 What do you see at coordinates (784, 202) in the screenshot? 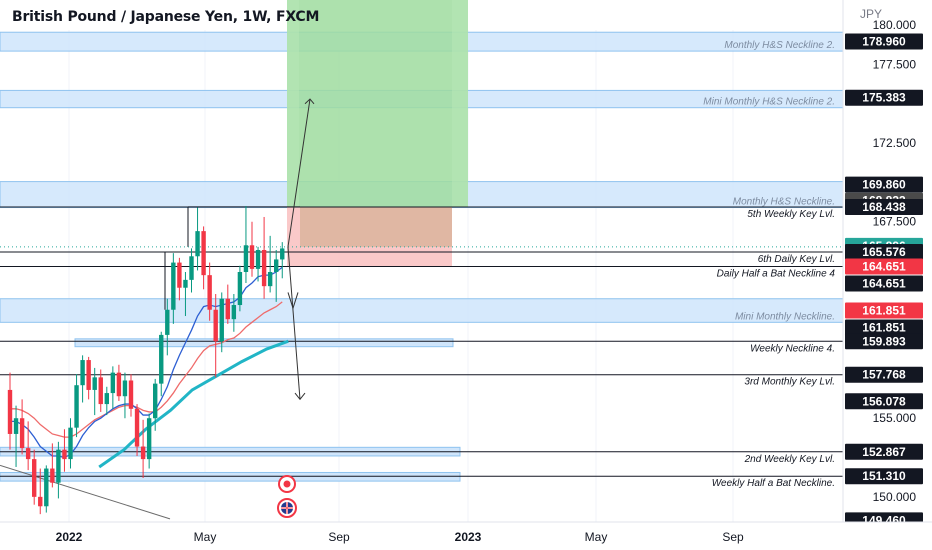
I see `zone-label: Monthly H&S Neckline.` at bounding box center [784, 202].